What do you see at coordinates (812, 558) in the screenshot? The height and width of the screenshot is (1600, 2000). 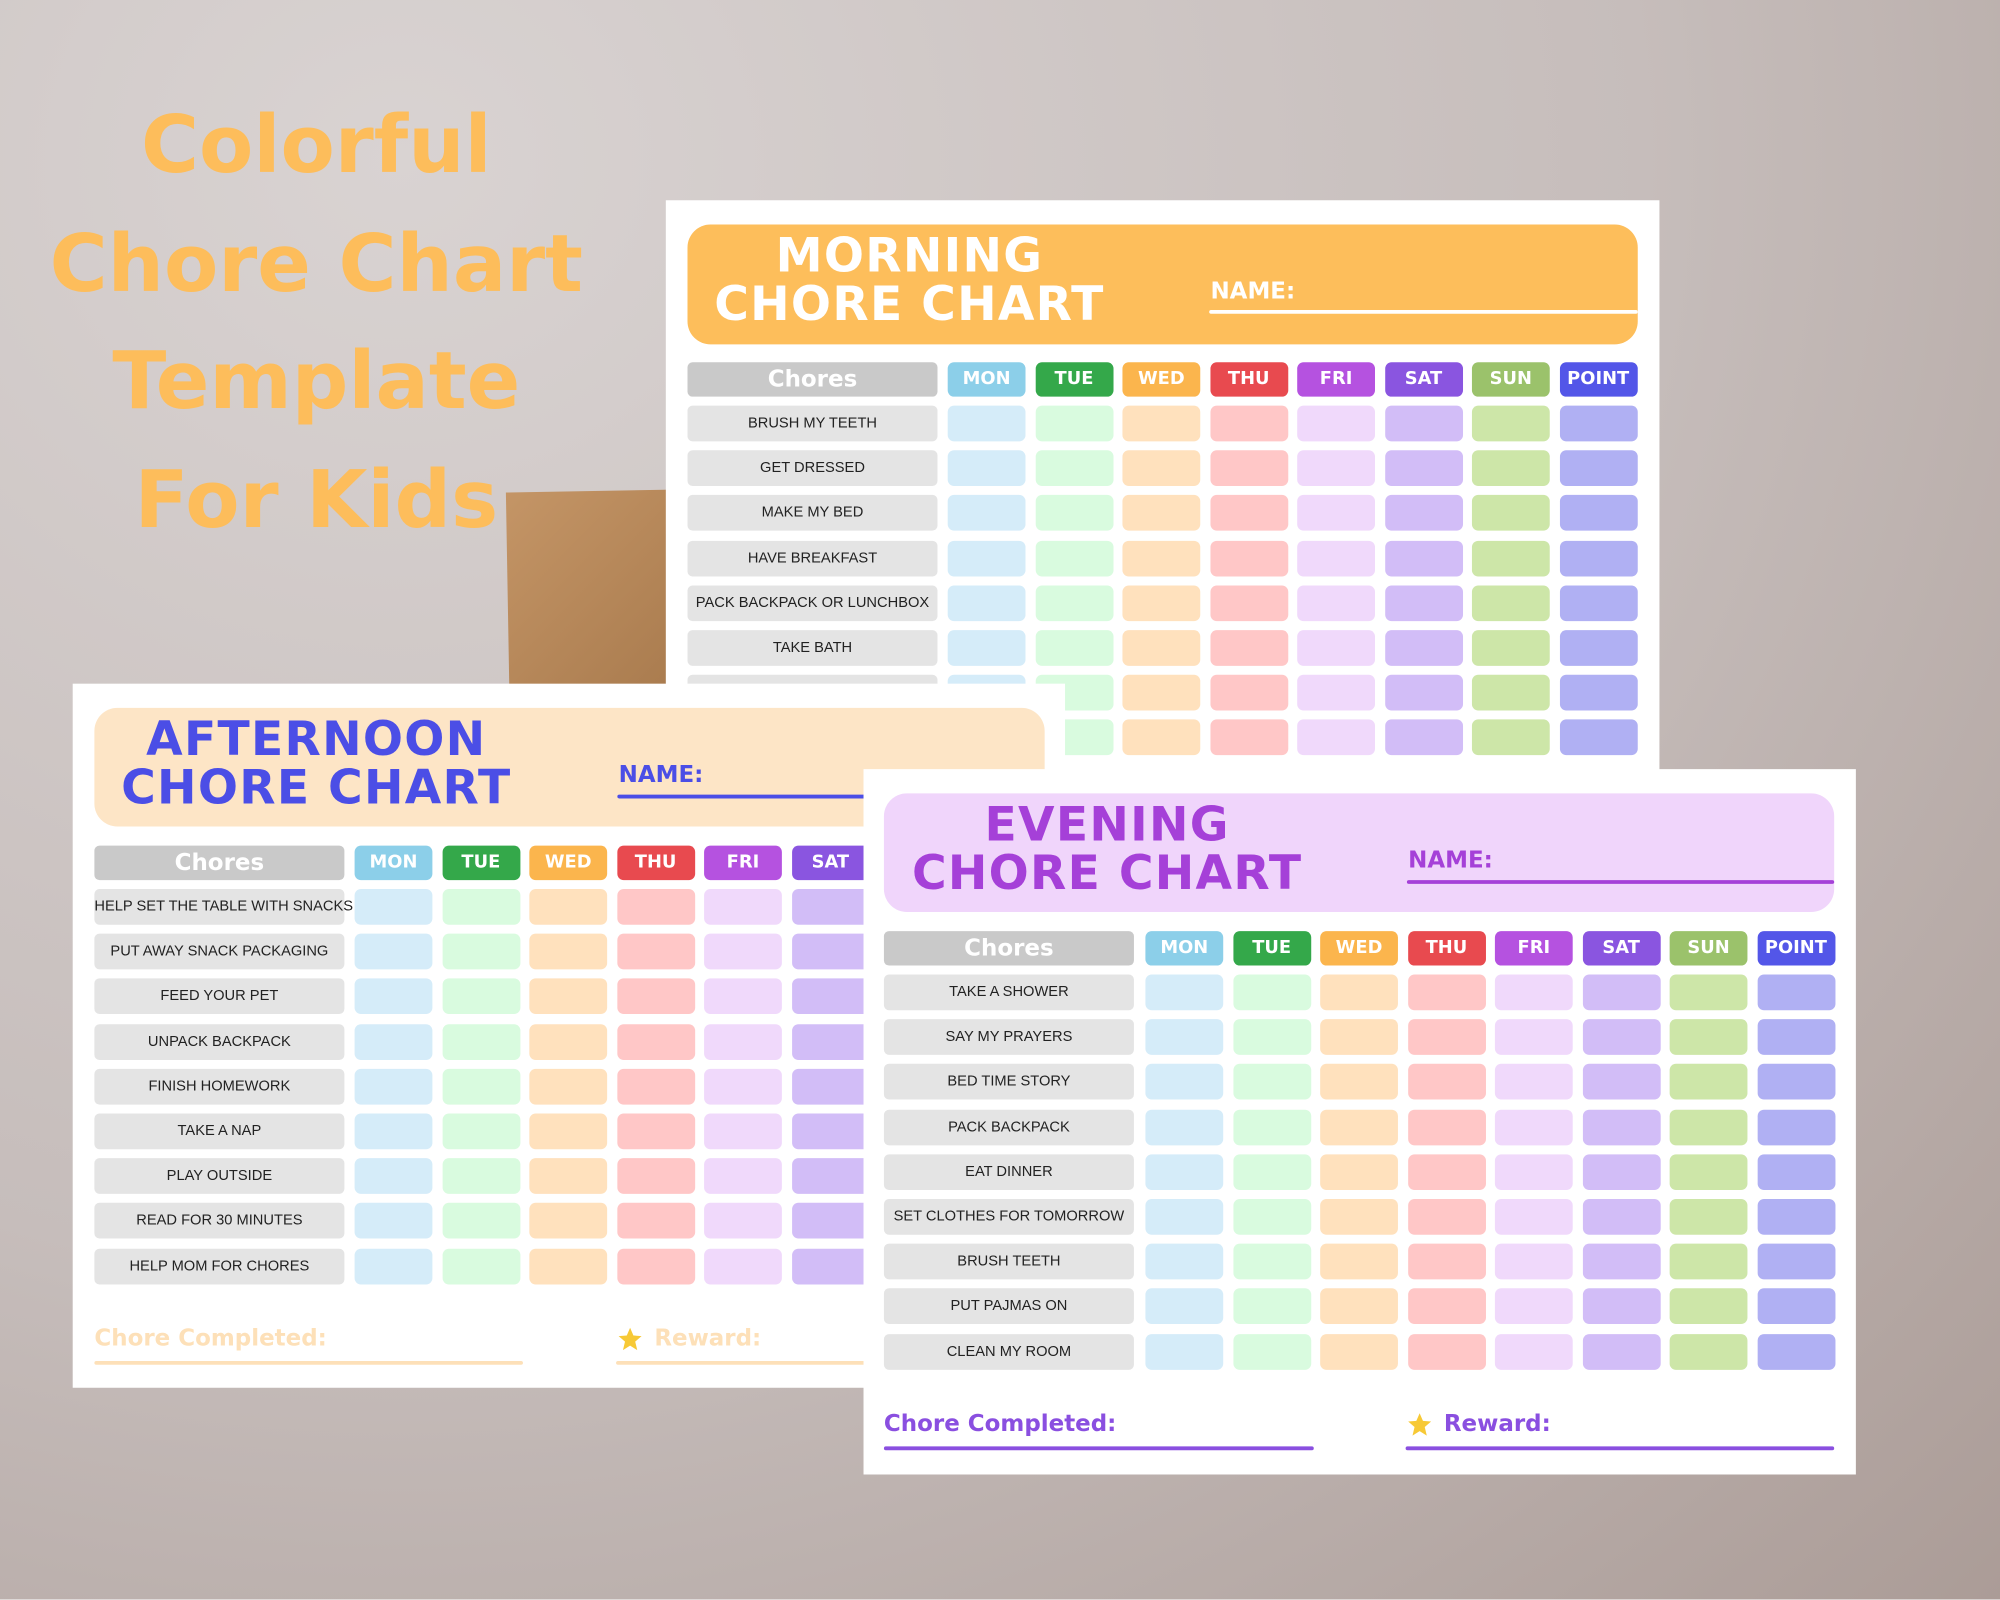 I see `chore-label: HAVE BREAKFAST` at bounding box center [812, 558].